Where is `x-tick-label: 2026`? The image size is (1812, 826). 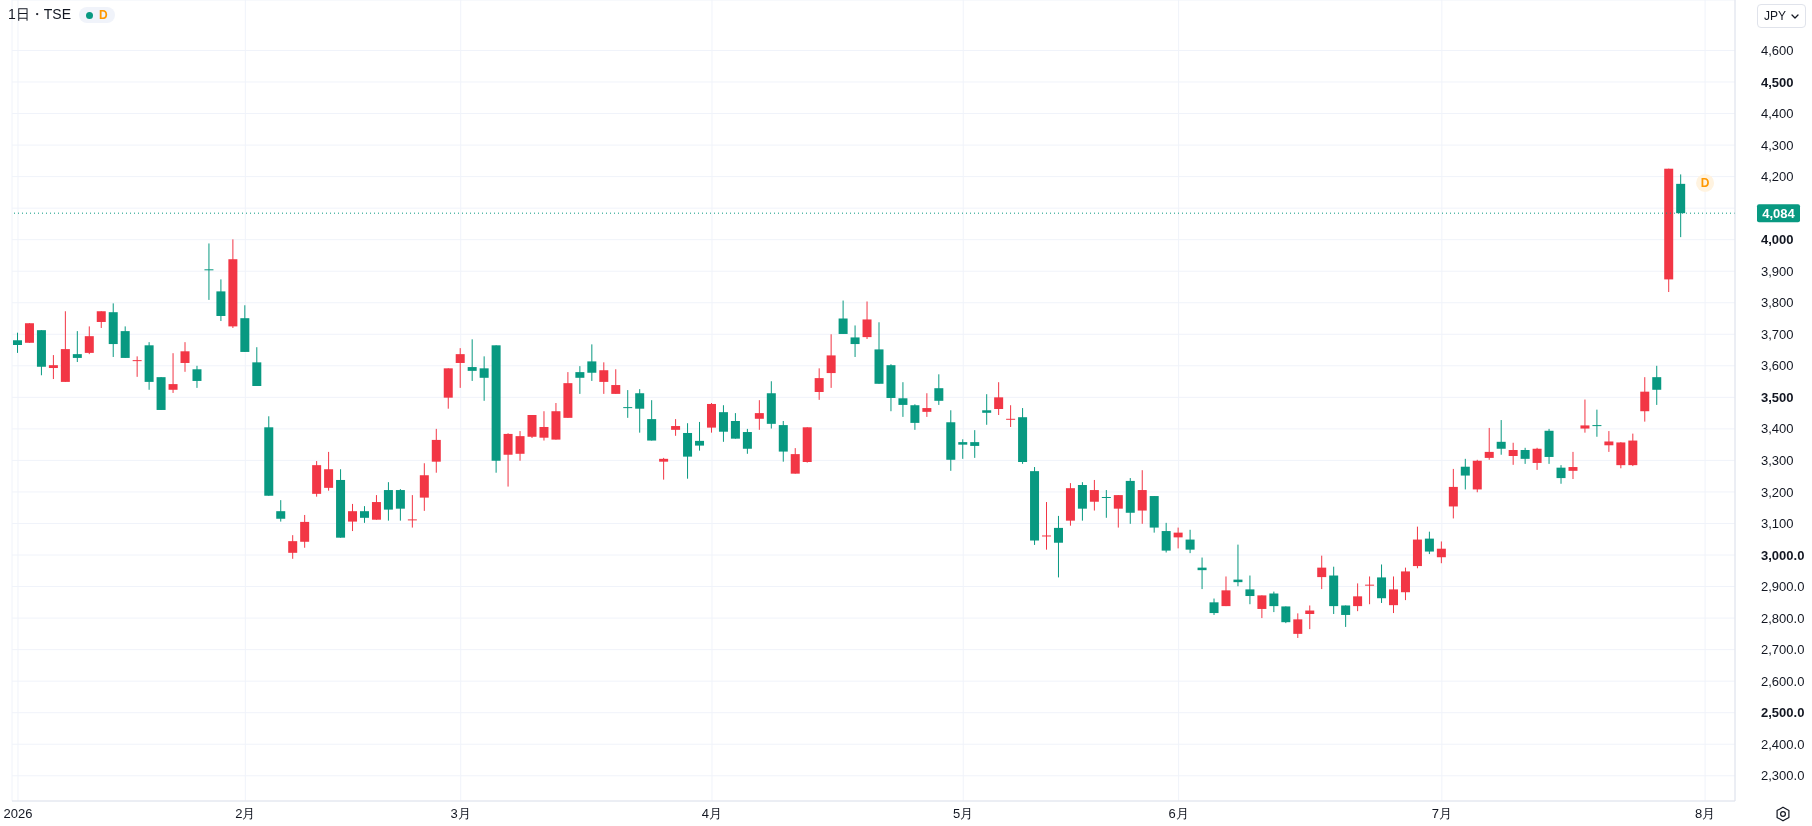
x-tick-label: 2026 is located at coordinates (18, 814).